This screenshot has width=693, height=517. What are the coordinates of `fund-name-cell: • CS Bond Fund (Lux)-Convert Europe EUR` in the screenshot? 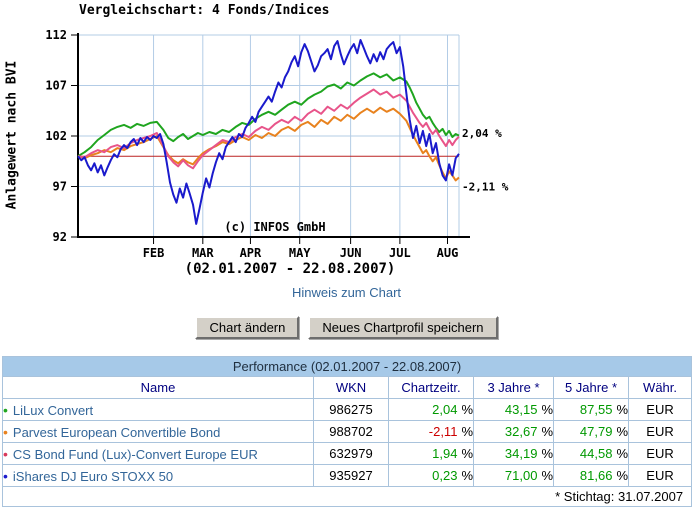 It's located at (158, 453).